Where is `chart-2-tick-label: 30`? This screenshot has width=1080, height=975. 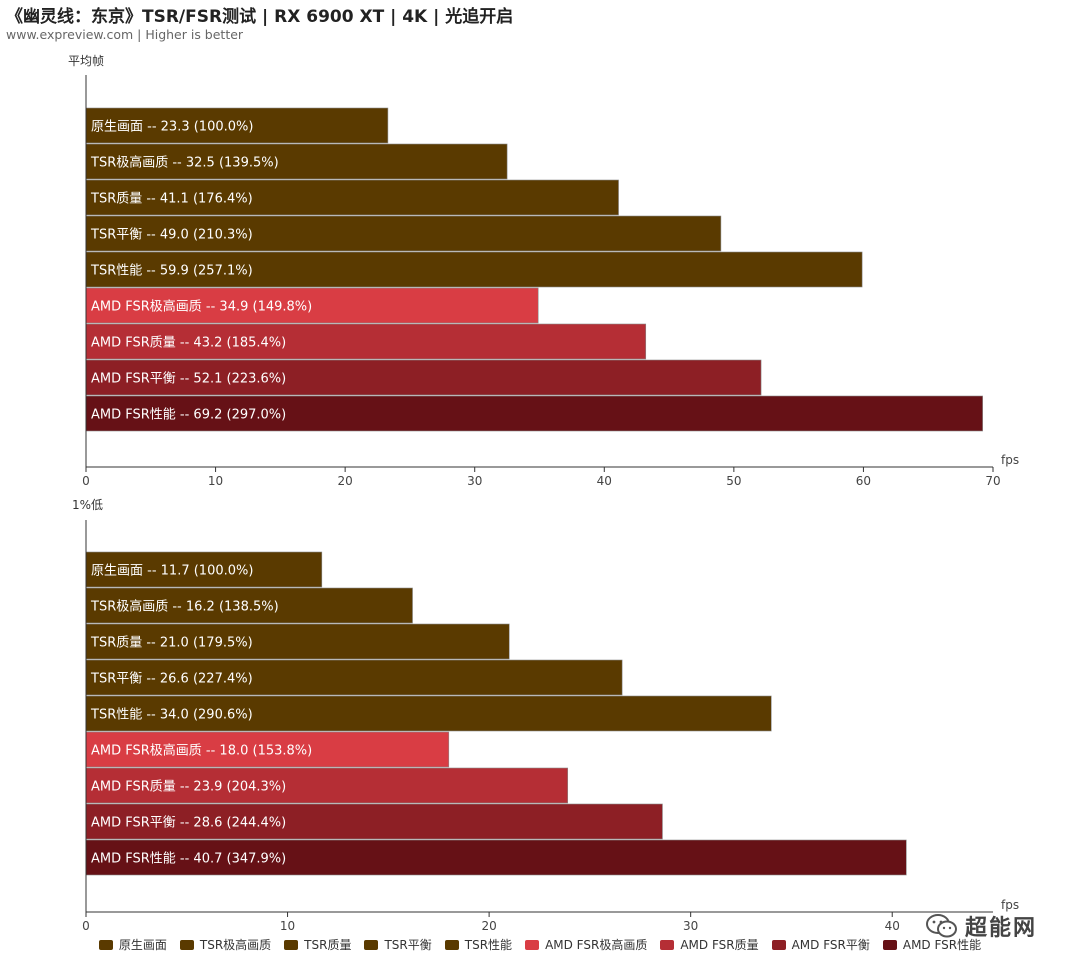
chart-2-tick-label: 30 is located at coordinates (690, 926).